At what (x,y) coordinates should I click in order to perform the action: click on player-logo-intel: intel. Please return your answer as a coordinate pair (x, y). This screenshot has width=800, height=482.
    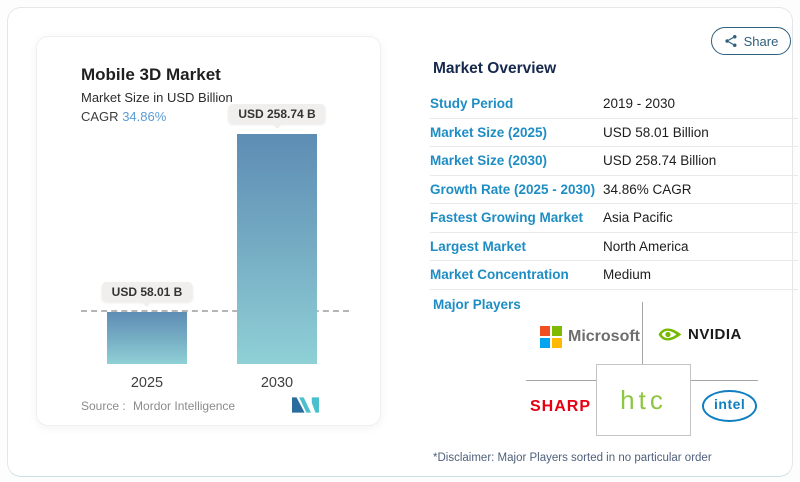
    Looking at the image, I should click on (730, 406).